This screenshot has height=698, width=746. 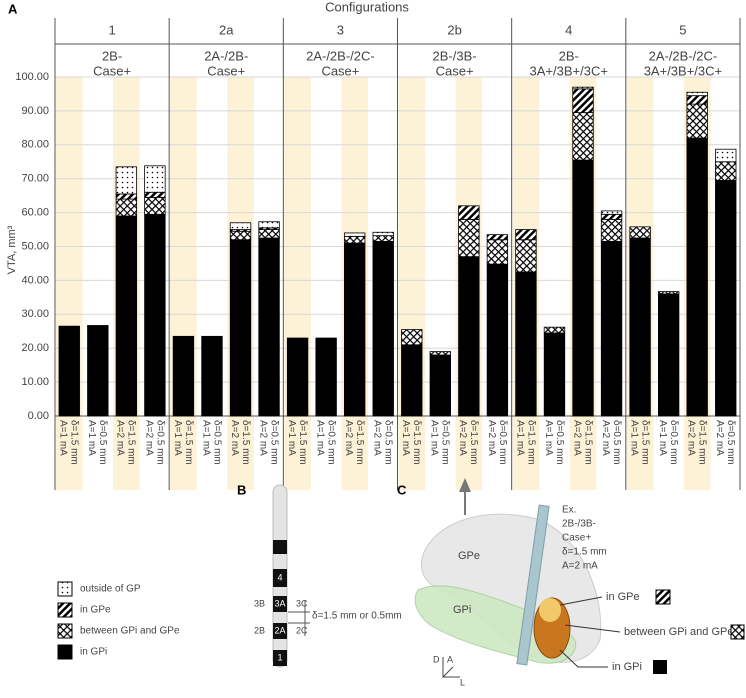 I want to click on y-tick-label: 70.00, so click(x=35, y=179).